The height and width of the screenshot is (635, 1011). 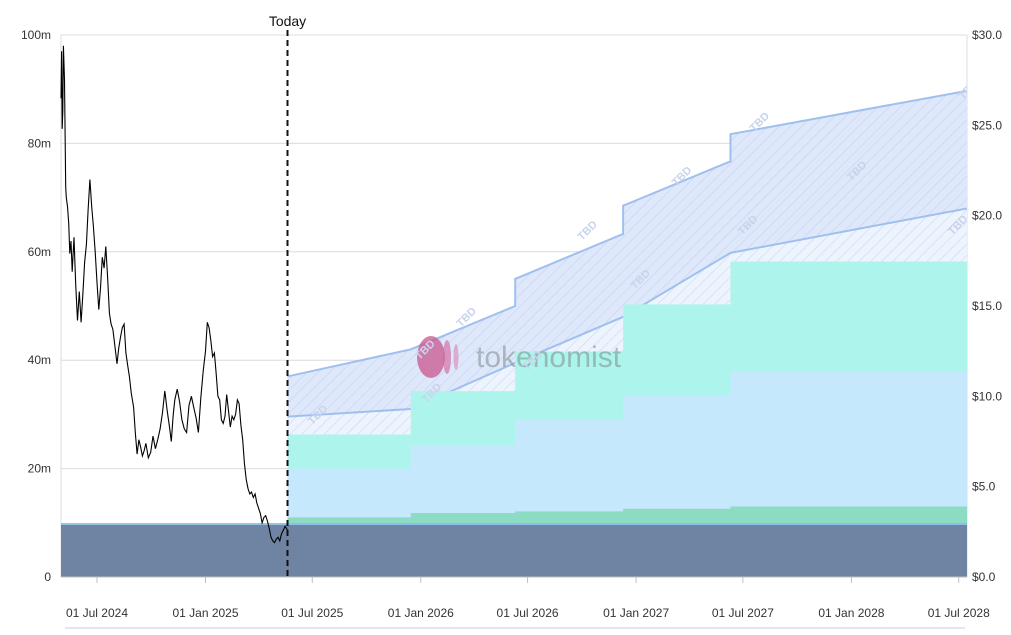 I want to click on y-left-tick-label-5: 100m, so click(x=36, y=35).